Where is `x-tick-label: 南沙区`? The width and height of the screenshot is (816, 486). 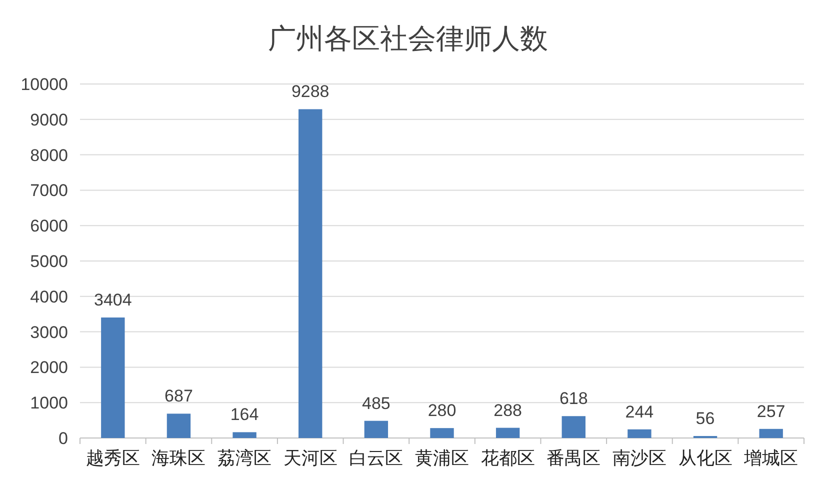
x-tick-label: 南沙区 is located at coordinates (639, 458).